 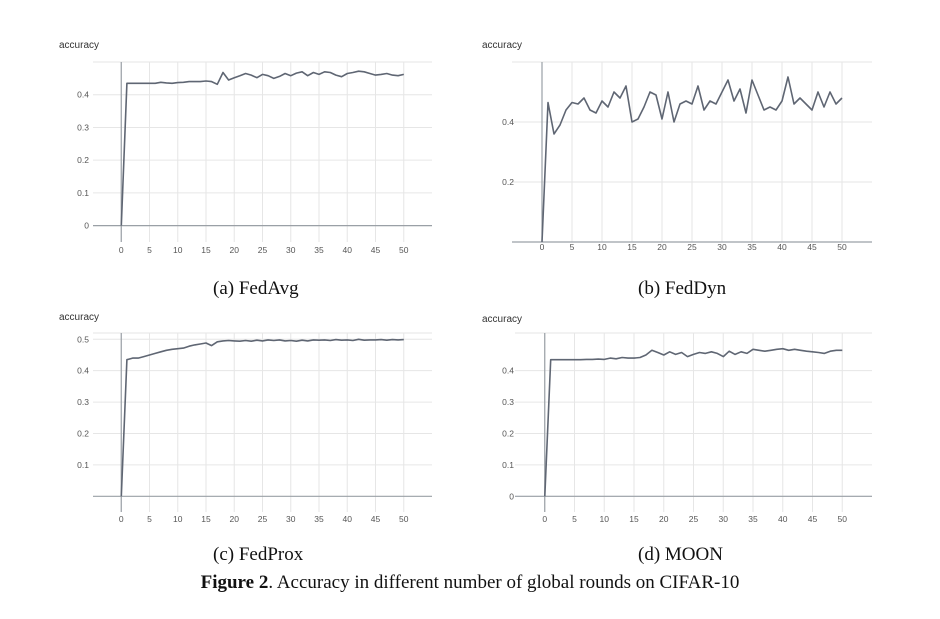 I want to click on figure-label: Figure 2, so click(x=234, y=582).